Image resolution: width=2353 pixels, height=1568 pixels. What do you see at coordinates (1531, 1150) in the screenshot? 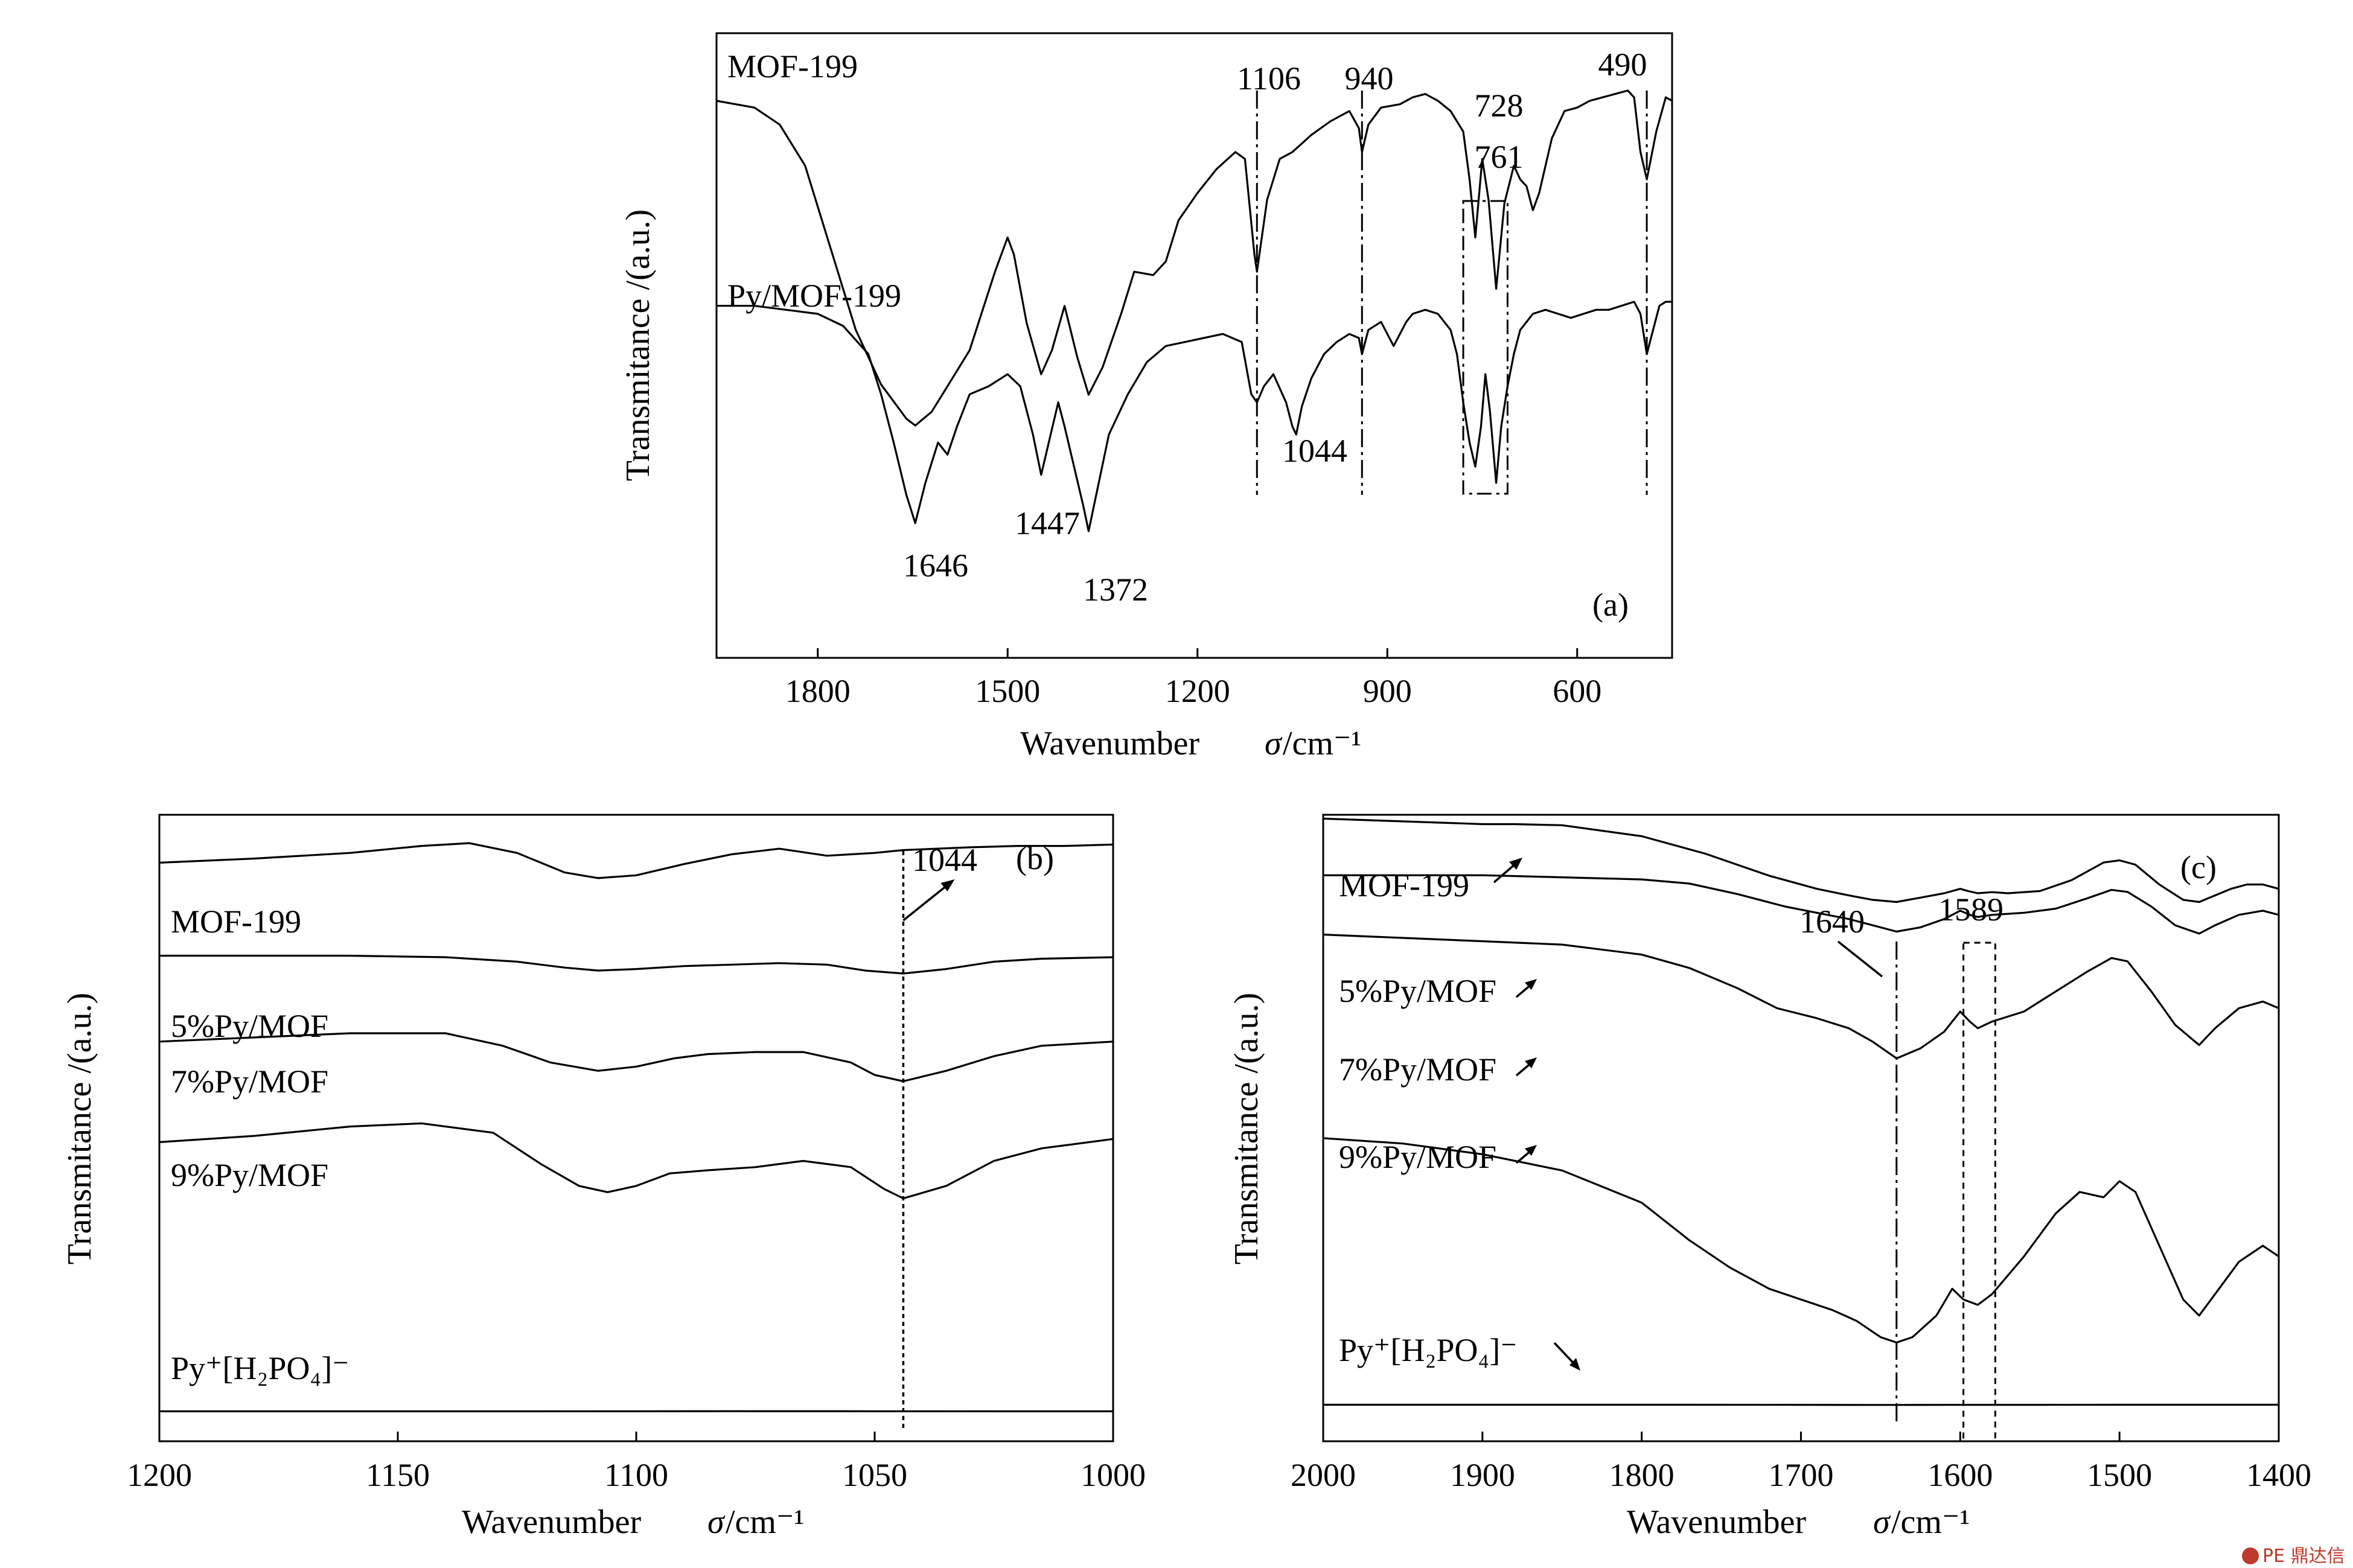
I see `arrowhead-9pct` at bounding box center [1531, 1150].